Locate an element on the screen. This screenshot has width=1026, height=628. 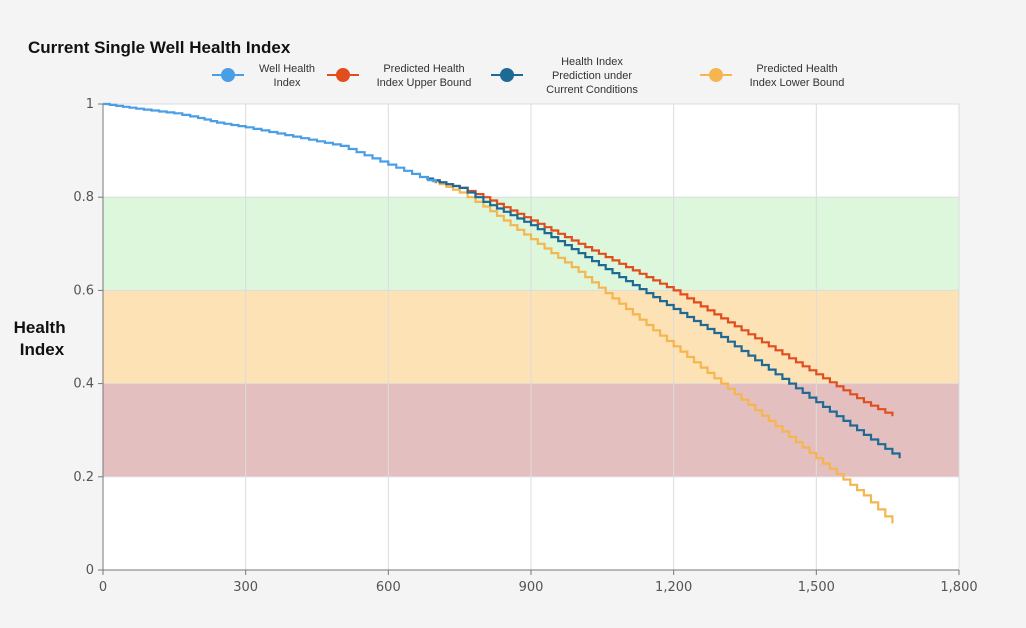
legend-item-predicted-health-index-upper-bound: Predicted Health Index Upper Bound is located at coordinates (399, 76).